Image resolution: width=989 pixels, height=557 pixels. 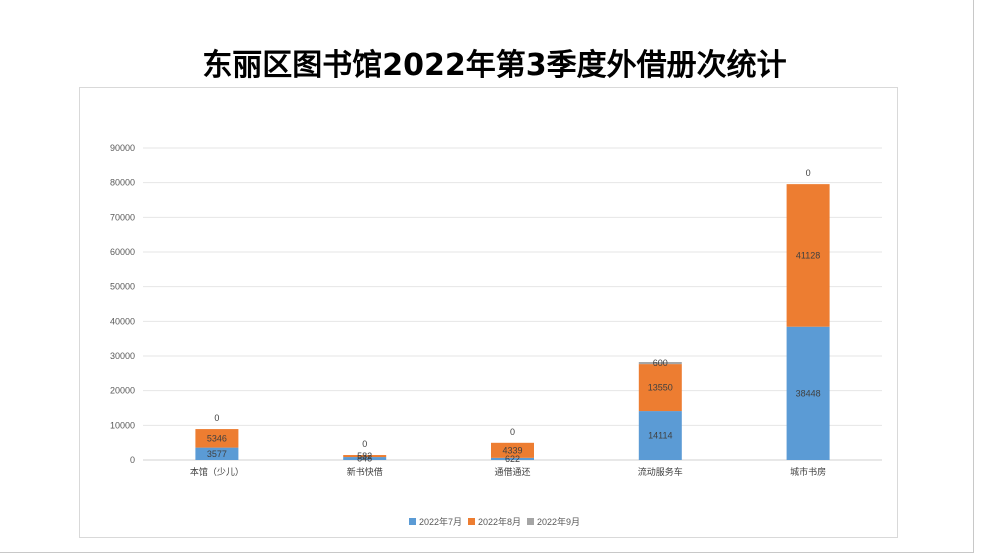 I want to click on legend-item: 2022年7月, so click(x=435, y=521).